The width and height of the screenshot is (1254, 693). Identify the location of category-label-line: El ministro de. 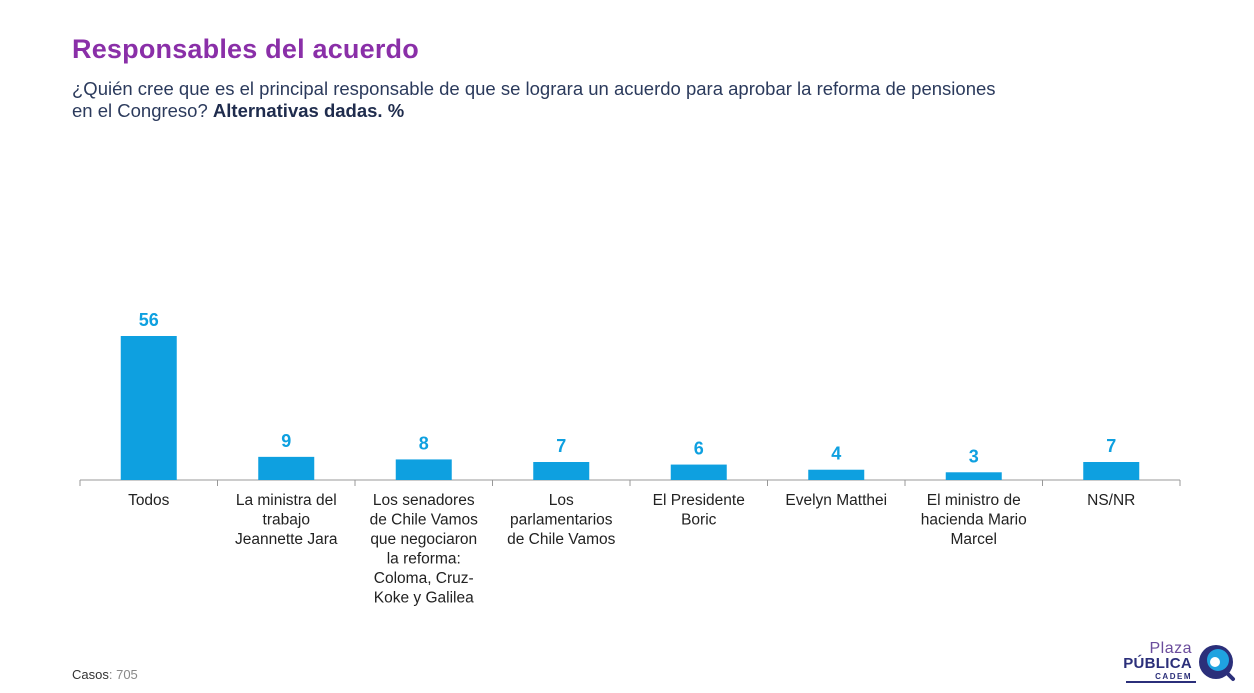
(974, 500).